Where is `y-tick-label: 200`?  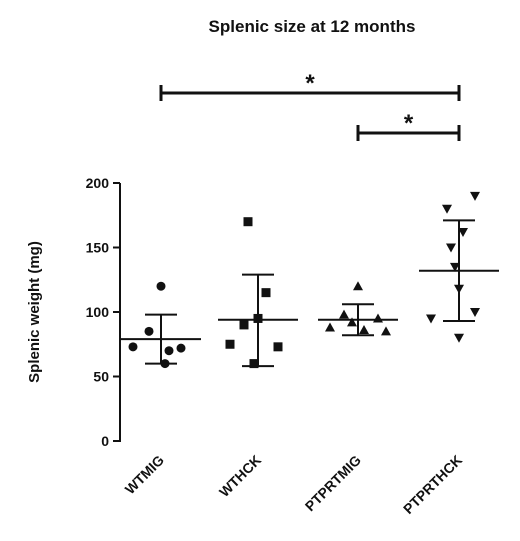
y-tick-label: 200 is located at coordinates (98, 183).